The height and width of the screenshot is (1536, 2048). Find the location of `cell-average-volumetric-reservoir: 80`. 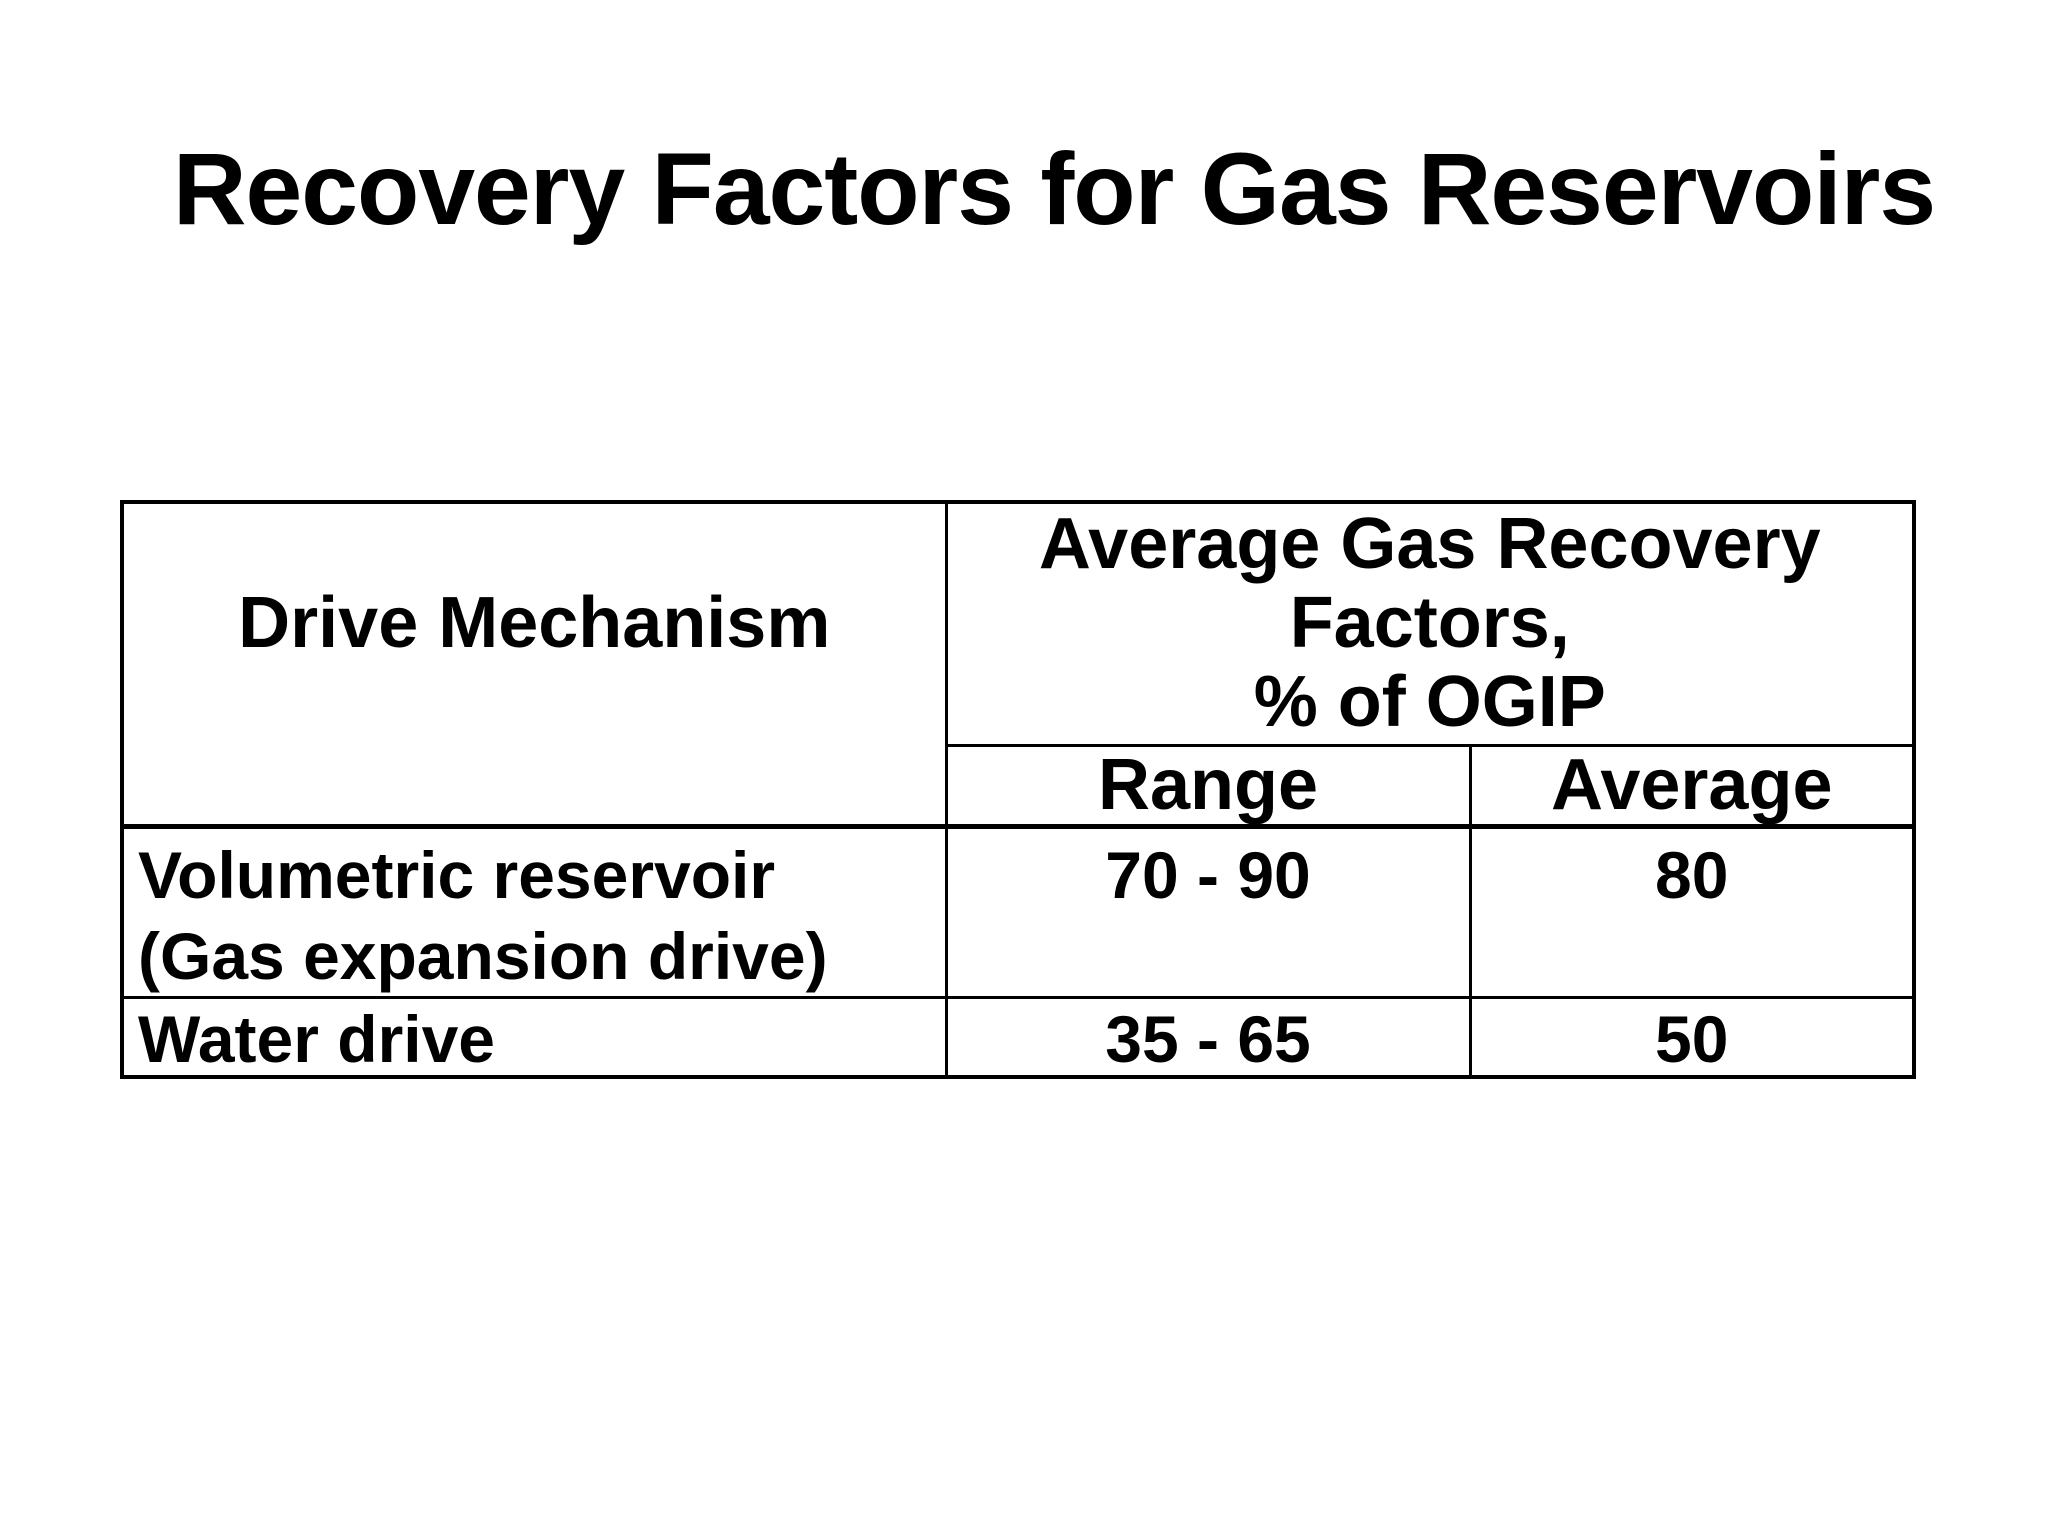

cell-average-volumetric-reservoir: 80 is located at coordinates (1692, 912).